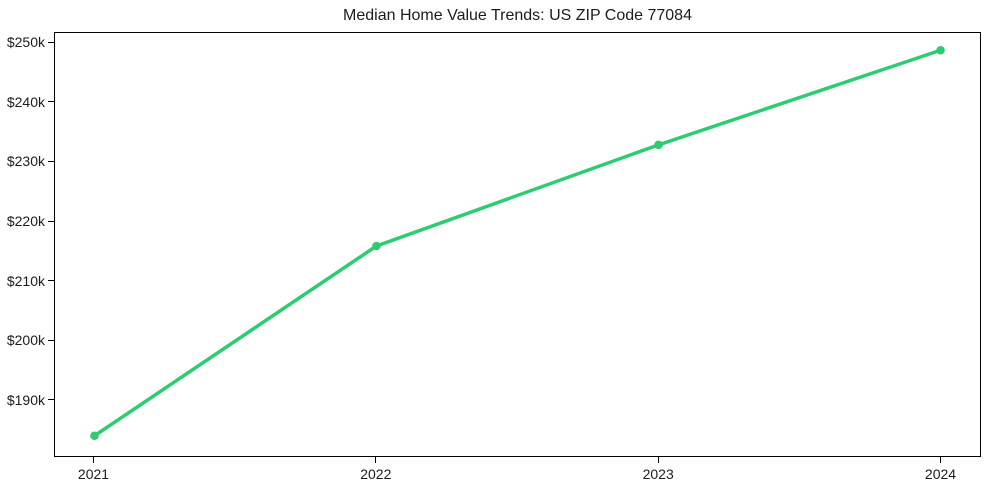 Image resolution: width=990 pixels, height=490 pixels. I want to click on data-point-2022, so click(376, 246).